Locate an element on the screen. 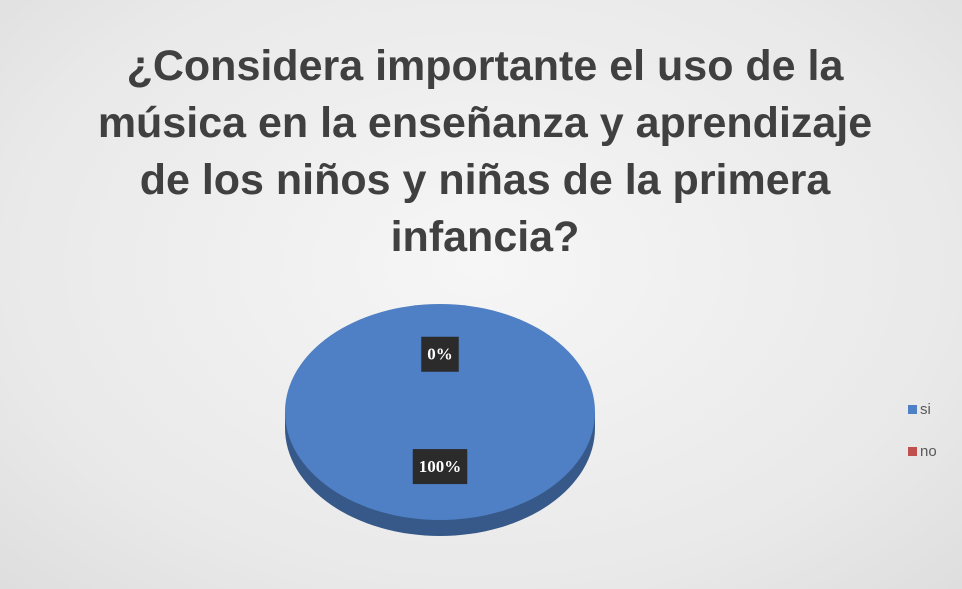 The width and height of the screenshot is (962, 589). data-label: 0% is located at coordinates (440, 354).